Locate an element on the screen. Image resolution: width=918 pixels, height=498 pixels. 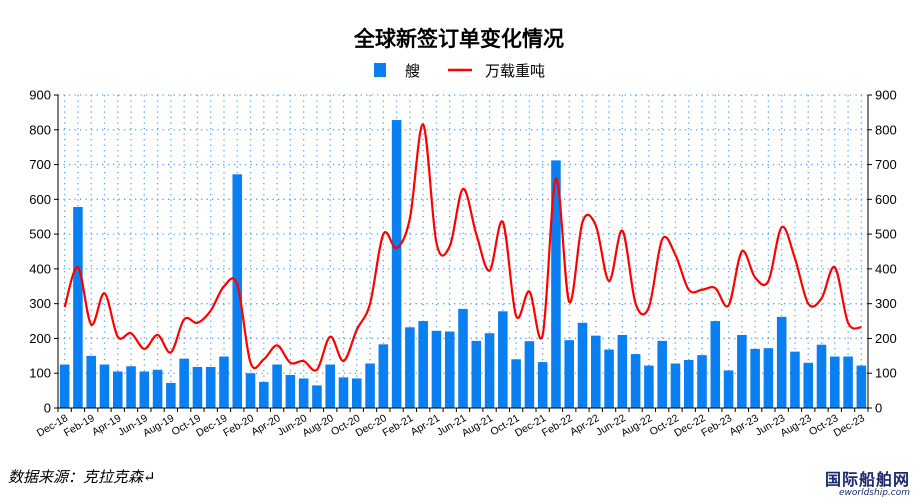
legend: 艘 万载重吨 is located at coordinates (459, 71).